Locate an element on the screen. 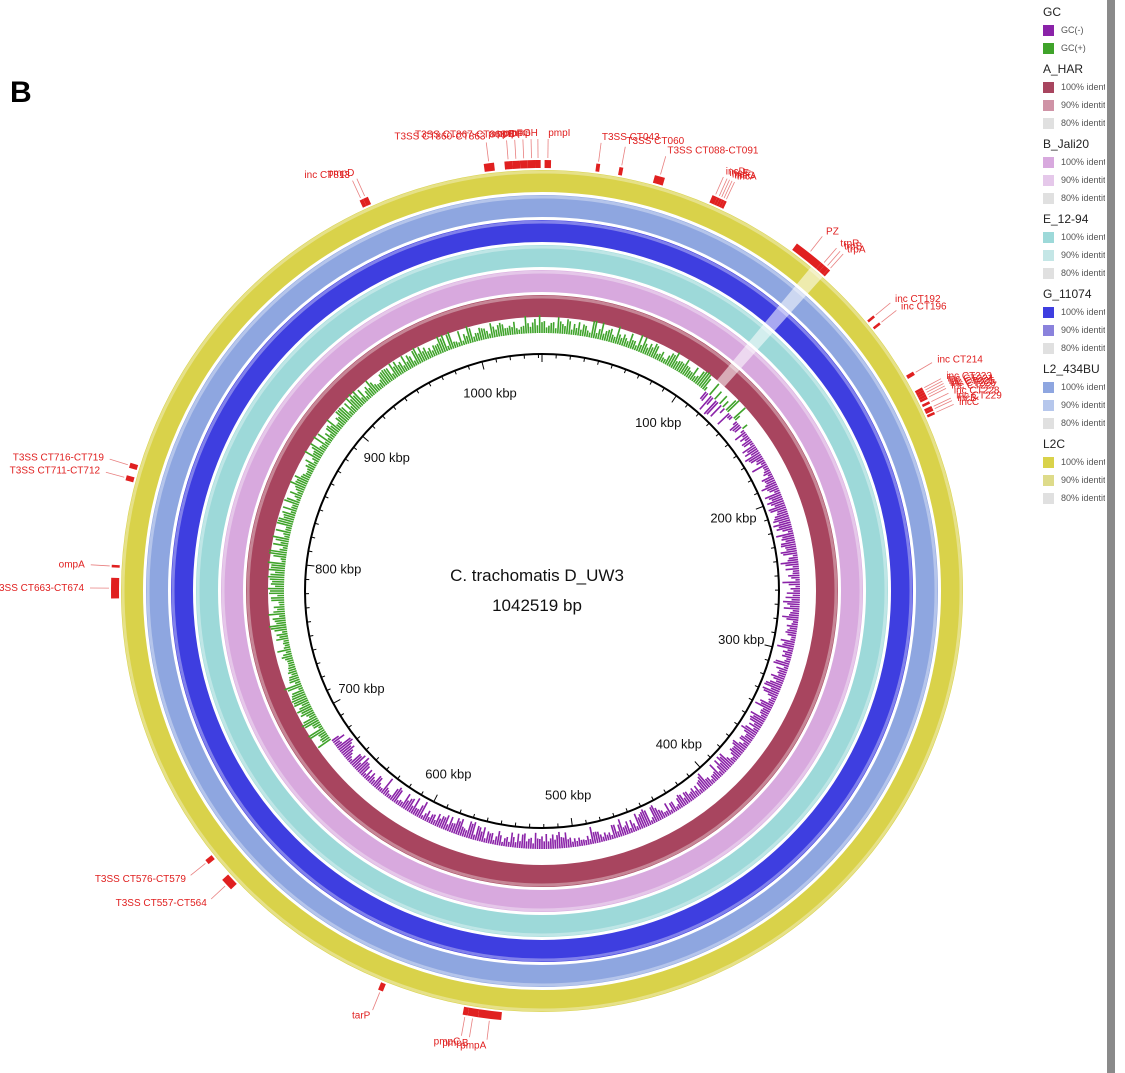 Image resolution: width=1125 pixels, height=1073 pixels. feature-label: incB is located at coordinates (967, 398).